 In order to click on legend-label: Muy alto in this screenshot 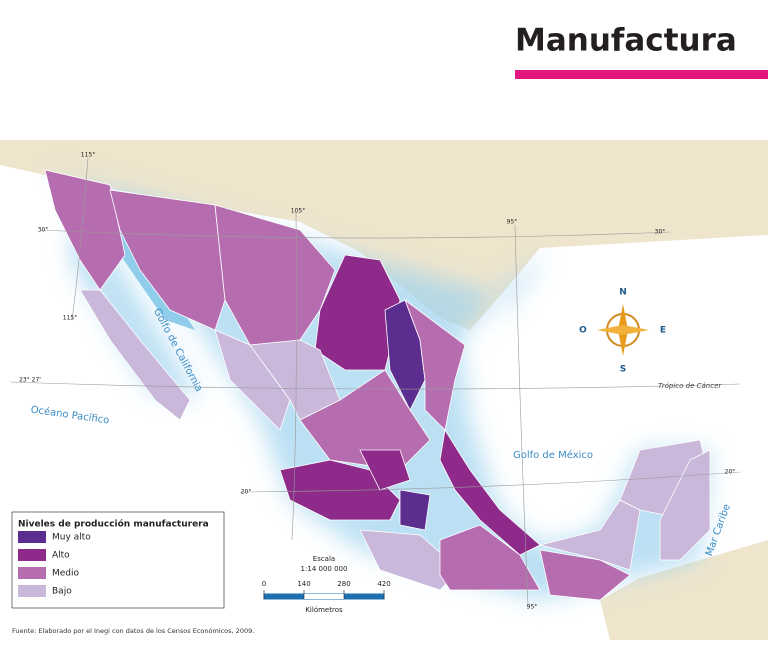, I will do `click(71, 538)`.